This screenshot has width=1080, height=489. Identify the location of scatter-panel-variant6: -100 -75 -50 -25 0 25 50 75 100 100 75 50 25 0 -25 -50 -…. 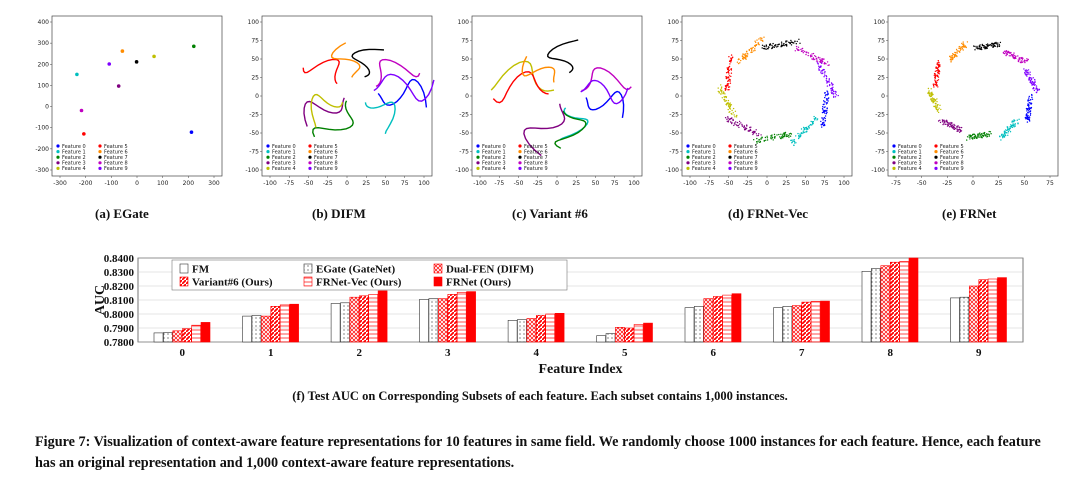
(550, 100).